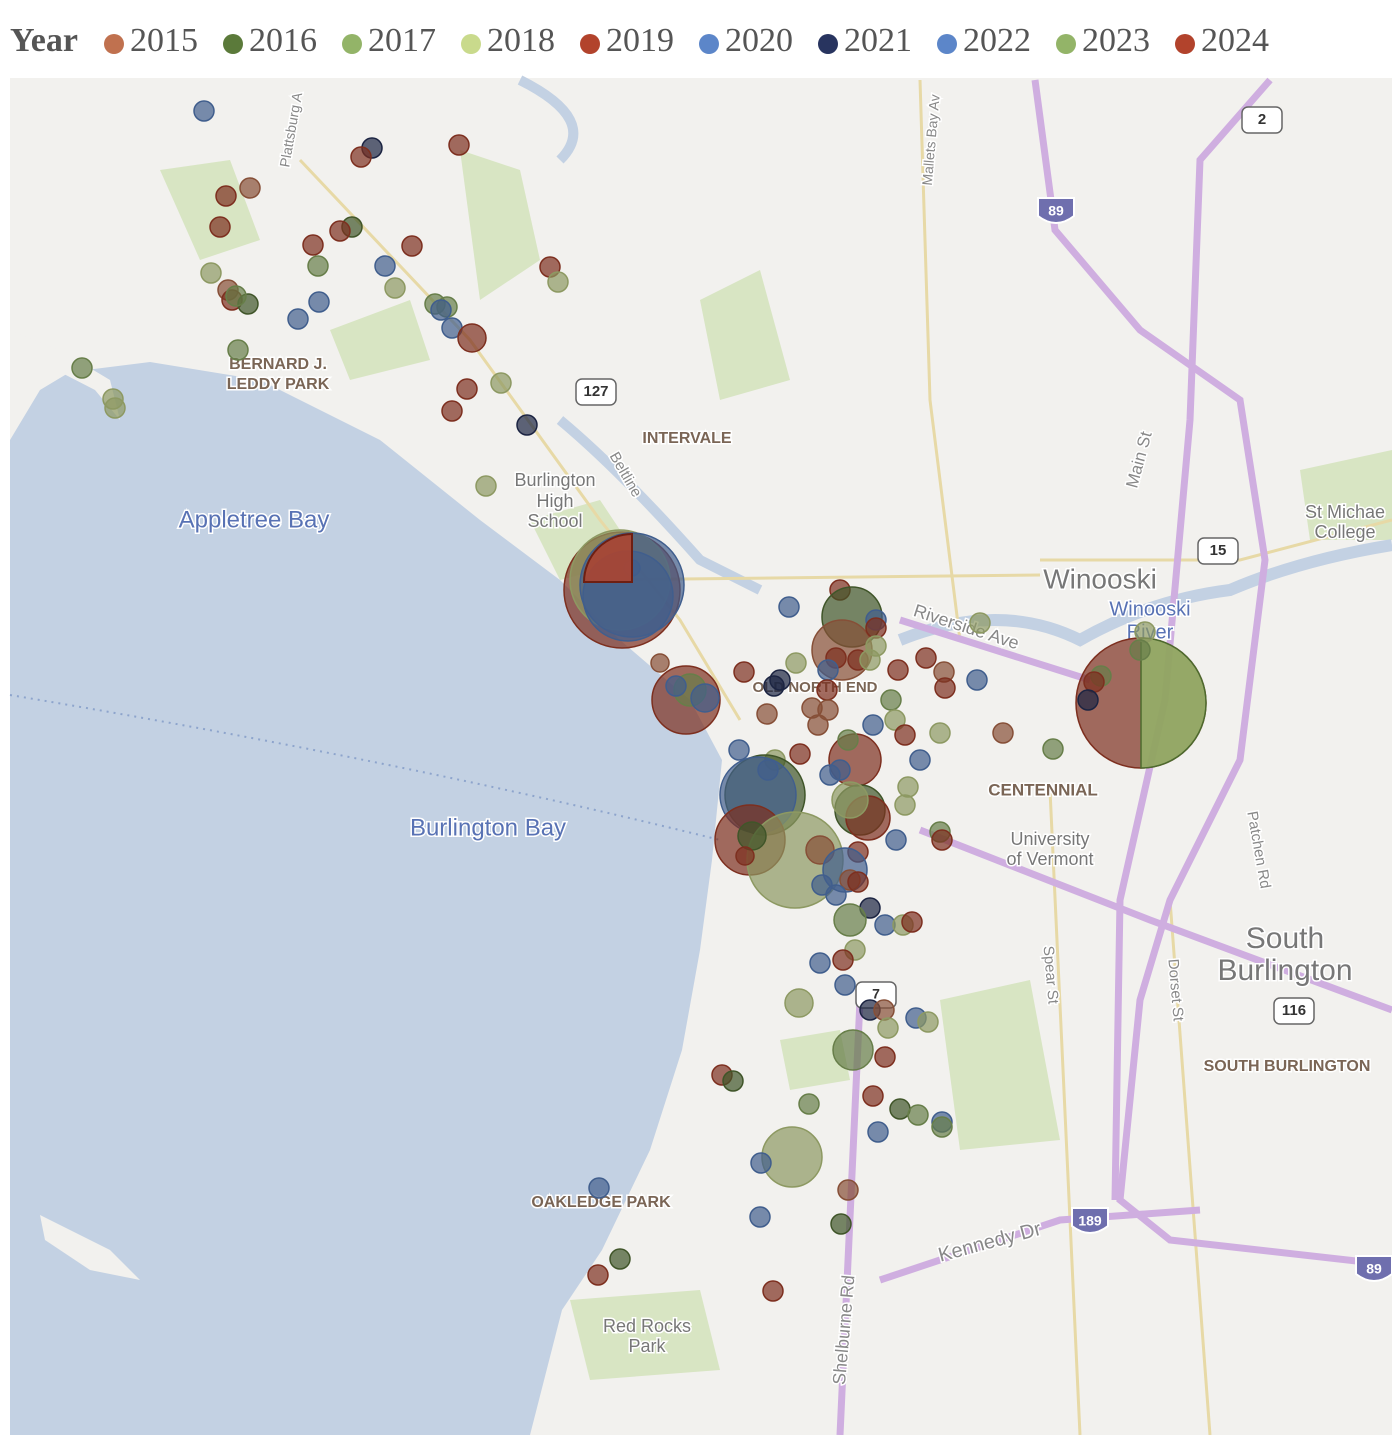  I want to click on map-label: BERNARD J., so click(278, 364).